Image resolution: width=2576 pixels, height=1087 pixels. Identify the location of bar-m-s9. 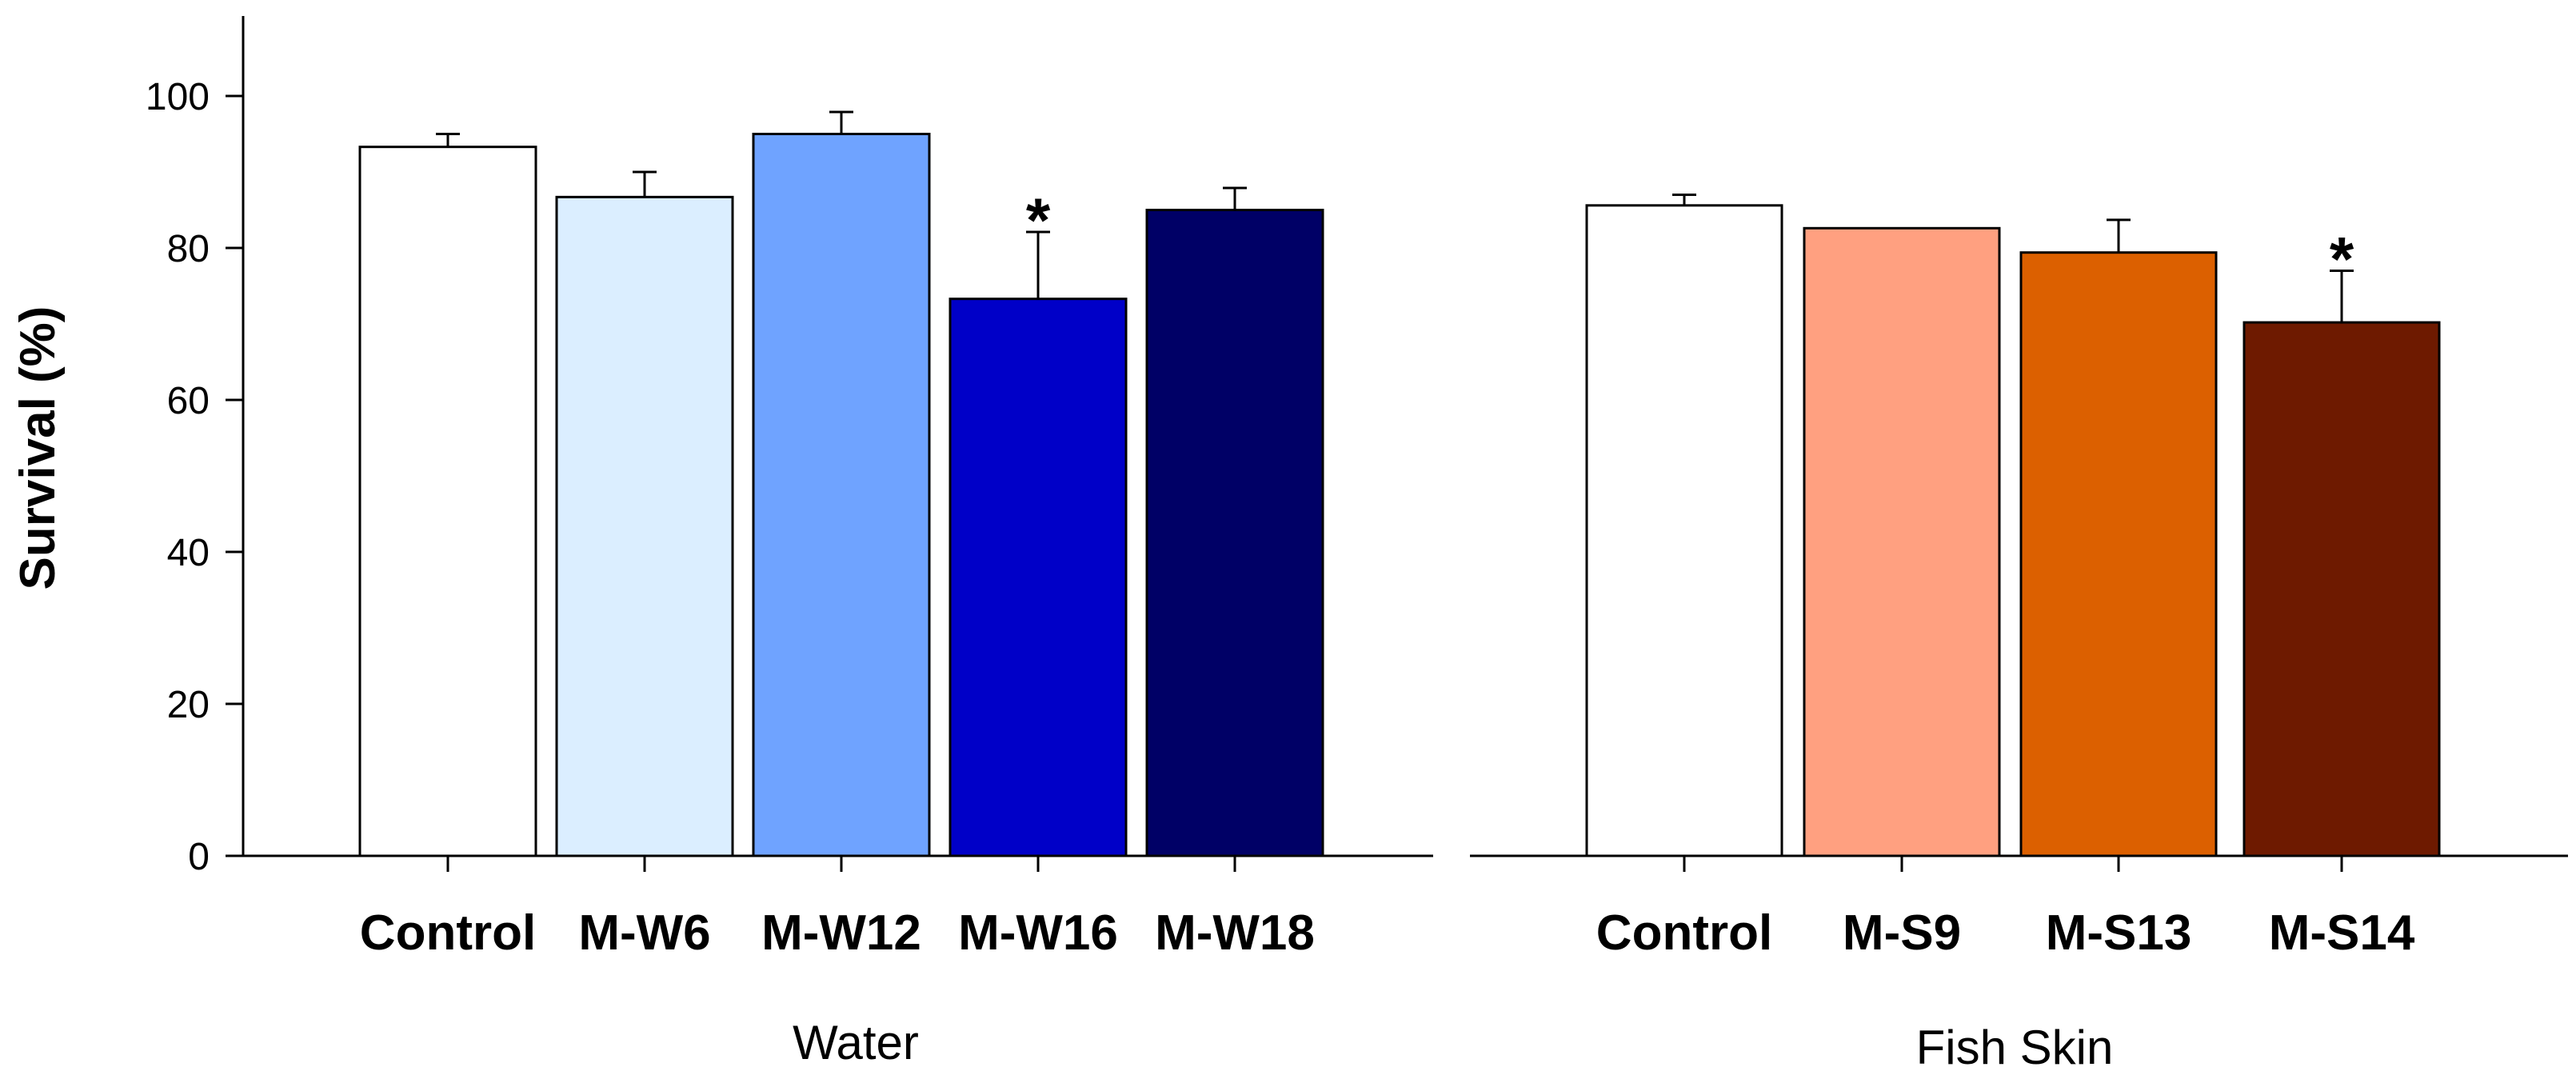
(1902, 542).